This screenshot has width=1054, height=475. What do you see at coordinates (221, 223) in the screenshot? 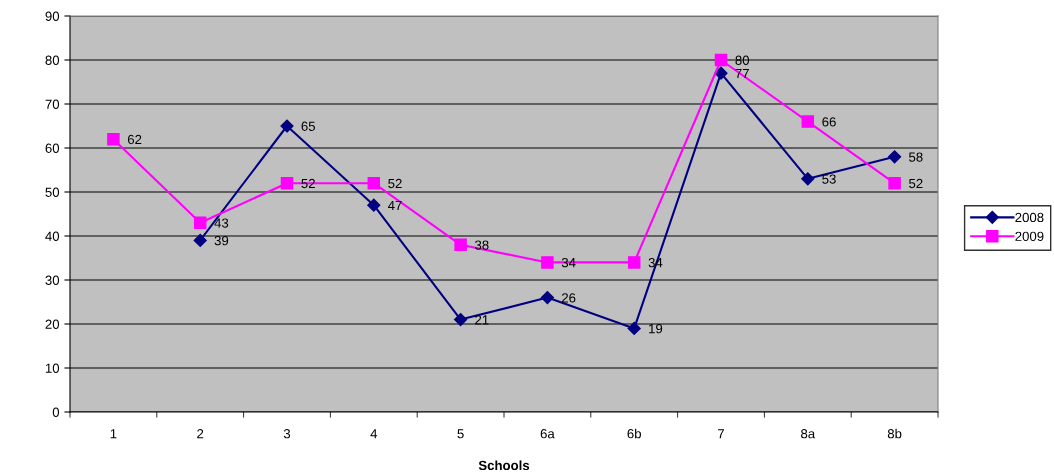
I see `data-label: 43` at bounding box center [221, 223].